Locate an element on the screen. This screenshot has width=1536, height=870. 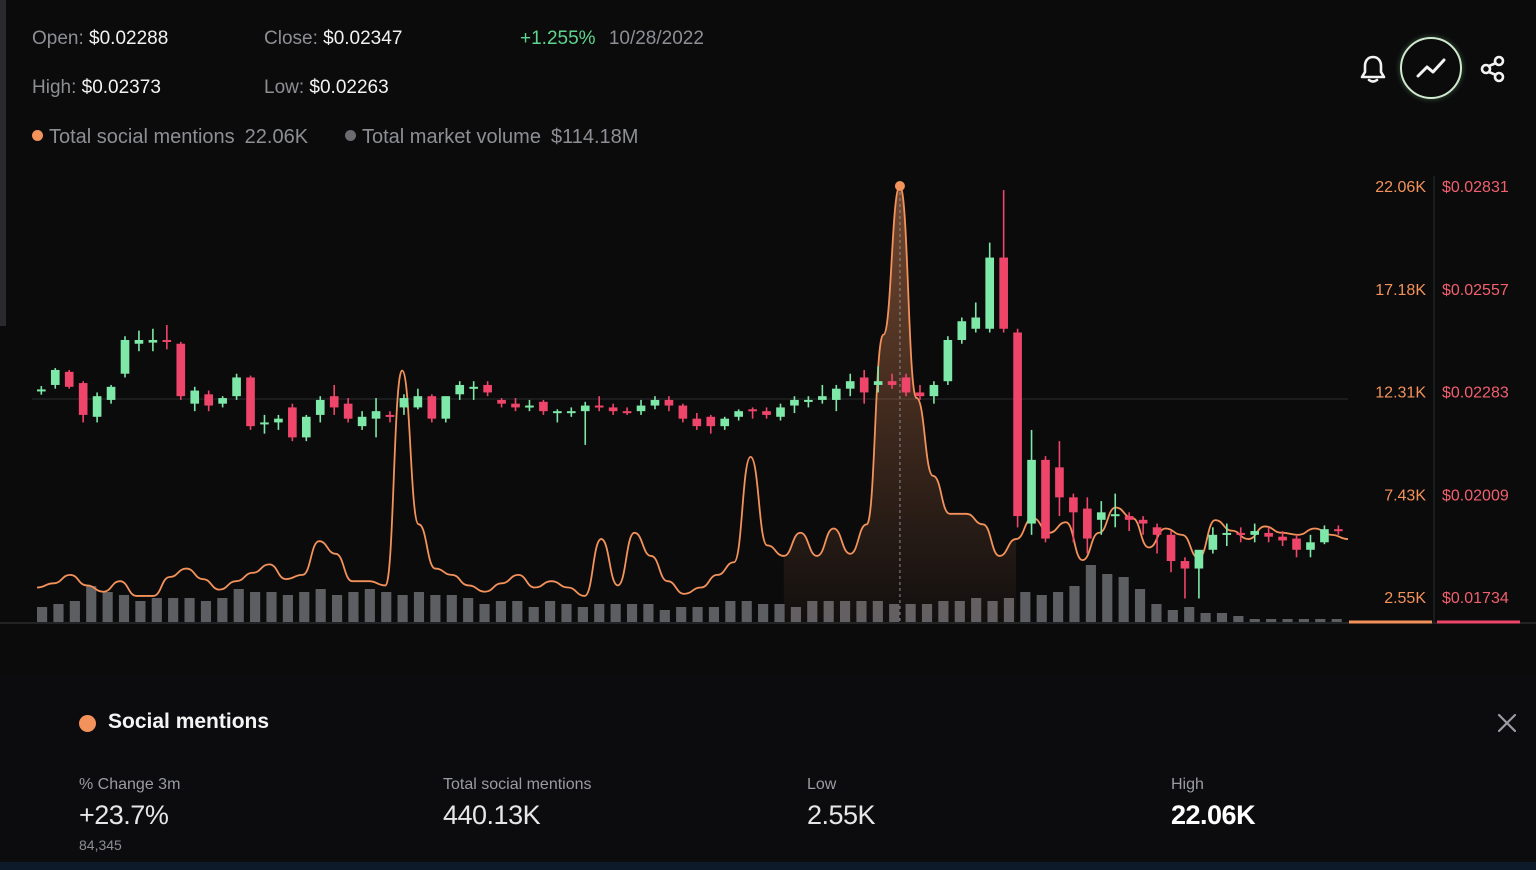
social-axis-tick: 12.31K is located at coordinates (1400, 393).